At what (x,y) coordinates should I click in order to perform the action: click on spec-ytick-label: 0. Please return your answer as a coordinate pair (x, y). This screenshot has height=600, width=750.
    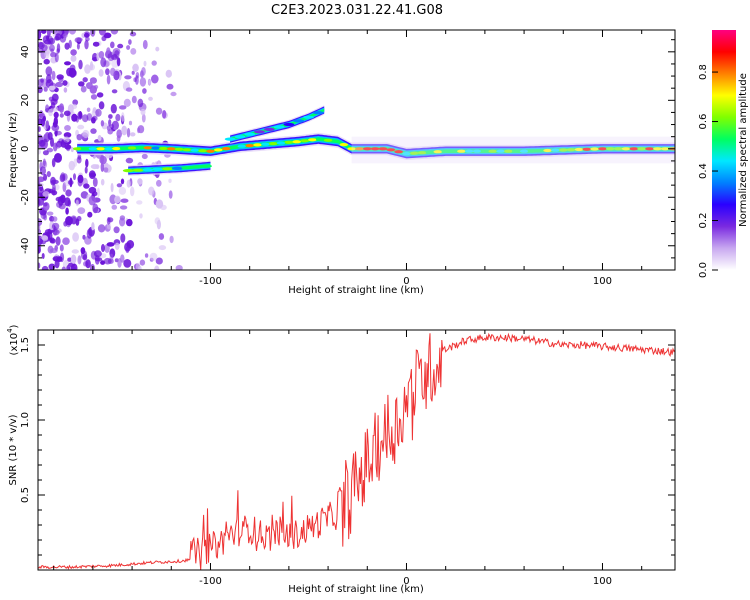
    Looking at the image, I should click on (25, 149).